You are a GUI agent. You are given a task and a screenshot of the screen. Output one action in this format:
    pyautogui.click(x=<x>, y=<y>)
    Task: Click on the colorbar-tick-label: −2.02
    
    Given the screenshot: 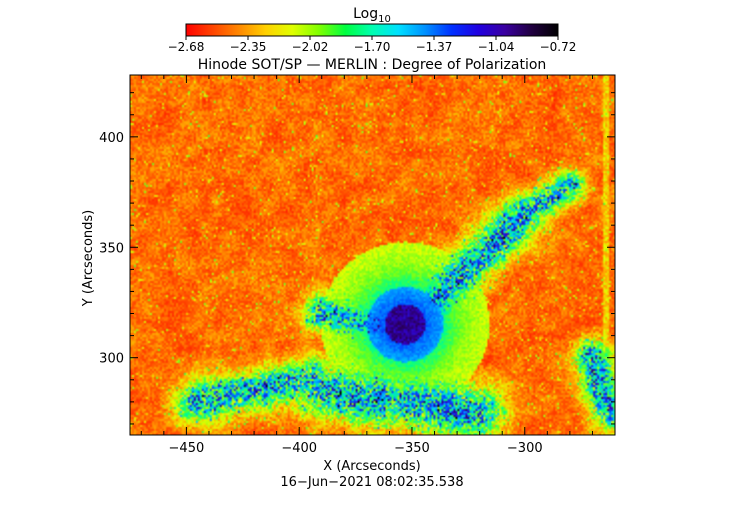 What is the action you would take?
    pyautogui.click(x=310, y=47)
    